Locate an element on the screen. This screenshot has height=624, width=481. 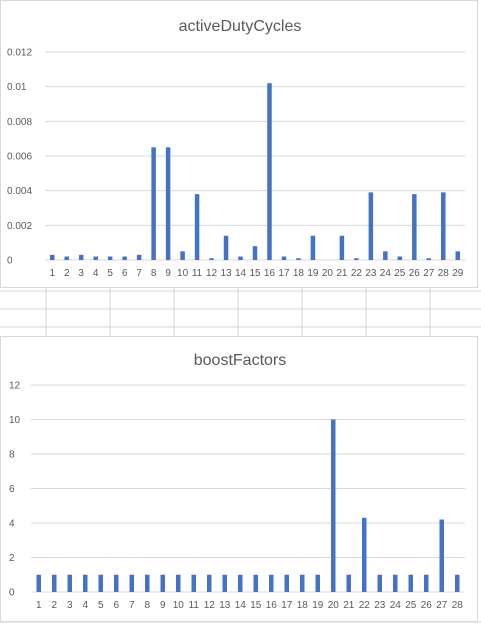
y-tick-label: 0.012 is located at coordinates (19, 53).